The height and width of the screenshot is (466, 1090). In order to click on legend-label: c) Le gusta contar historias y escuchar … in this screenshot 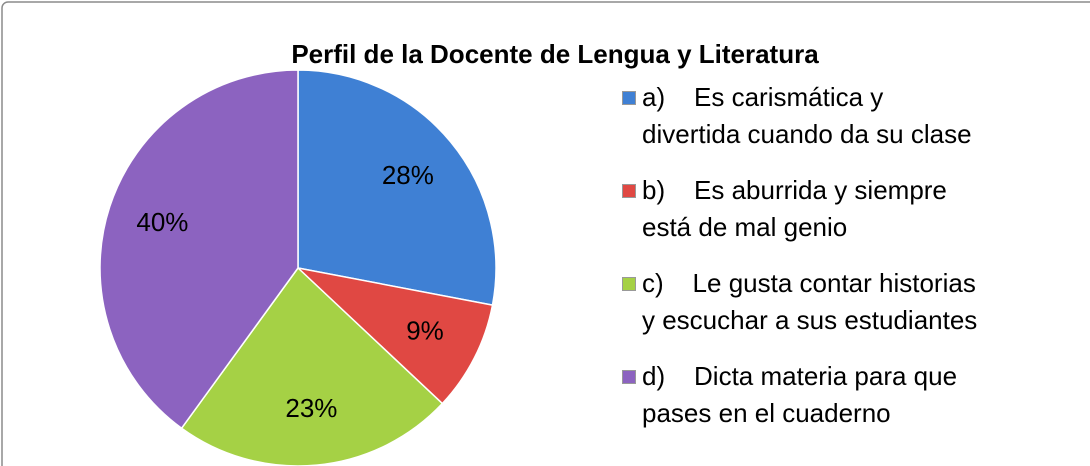, I will do `click(810, 301)`.